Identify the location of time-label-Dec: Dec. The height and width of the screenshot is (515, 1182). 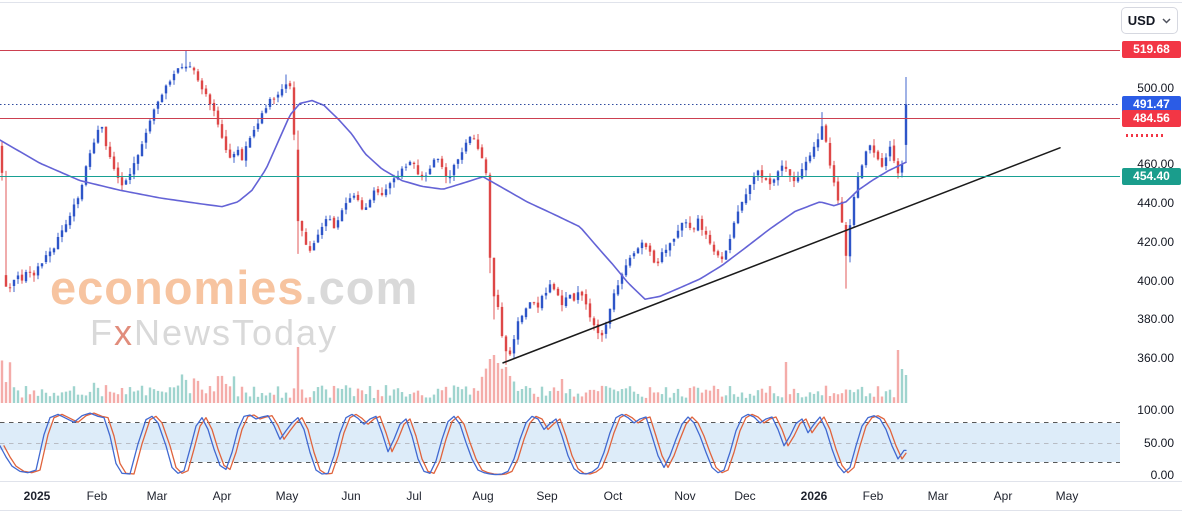
(745, 496).